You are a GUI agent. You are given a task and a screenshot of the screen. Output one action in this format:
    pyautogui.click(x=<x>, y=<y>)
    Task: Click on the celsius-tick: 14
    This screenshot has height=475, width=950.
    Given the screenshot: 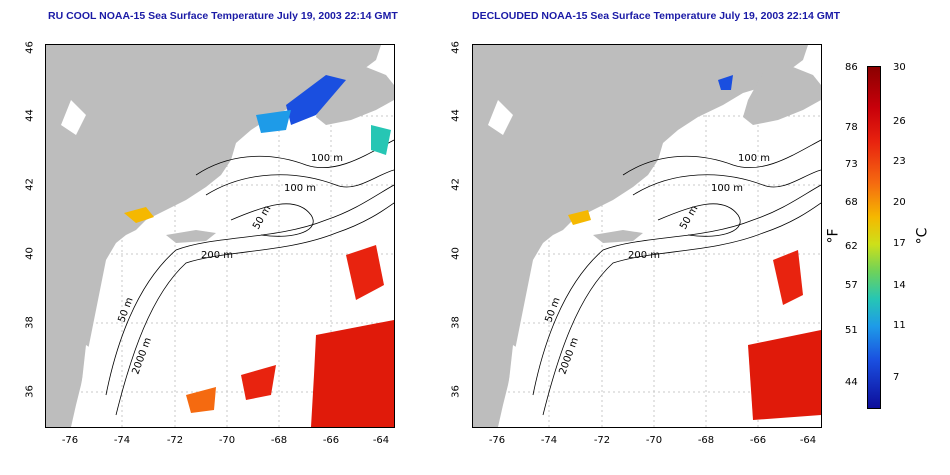 What is the action you would take?
    pyautogui.click(x=899, y=285)
    